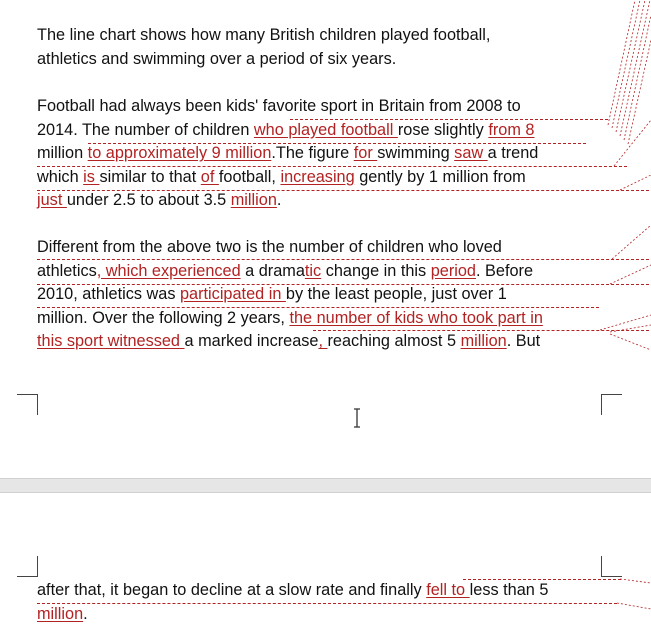 The height and width of the screenshot is (639, 651). I want to click on text-run: .The figure, so click(312, 153).